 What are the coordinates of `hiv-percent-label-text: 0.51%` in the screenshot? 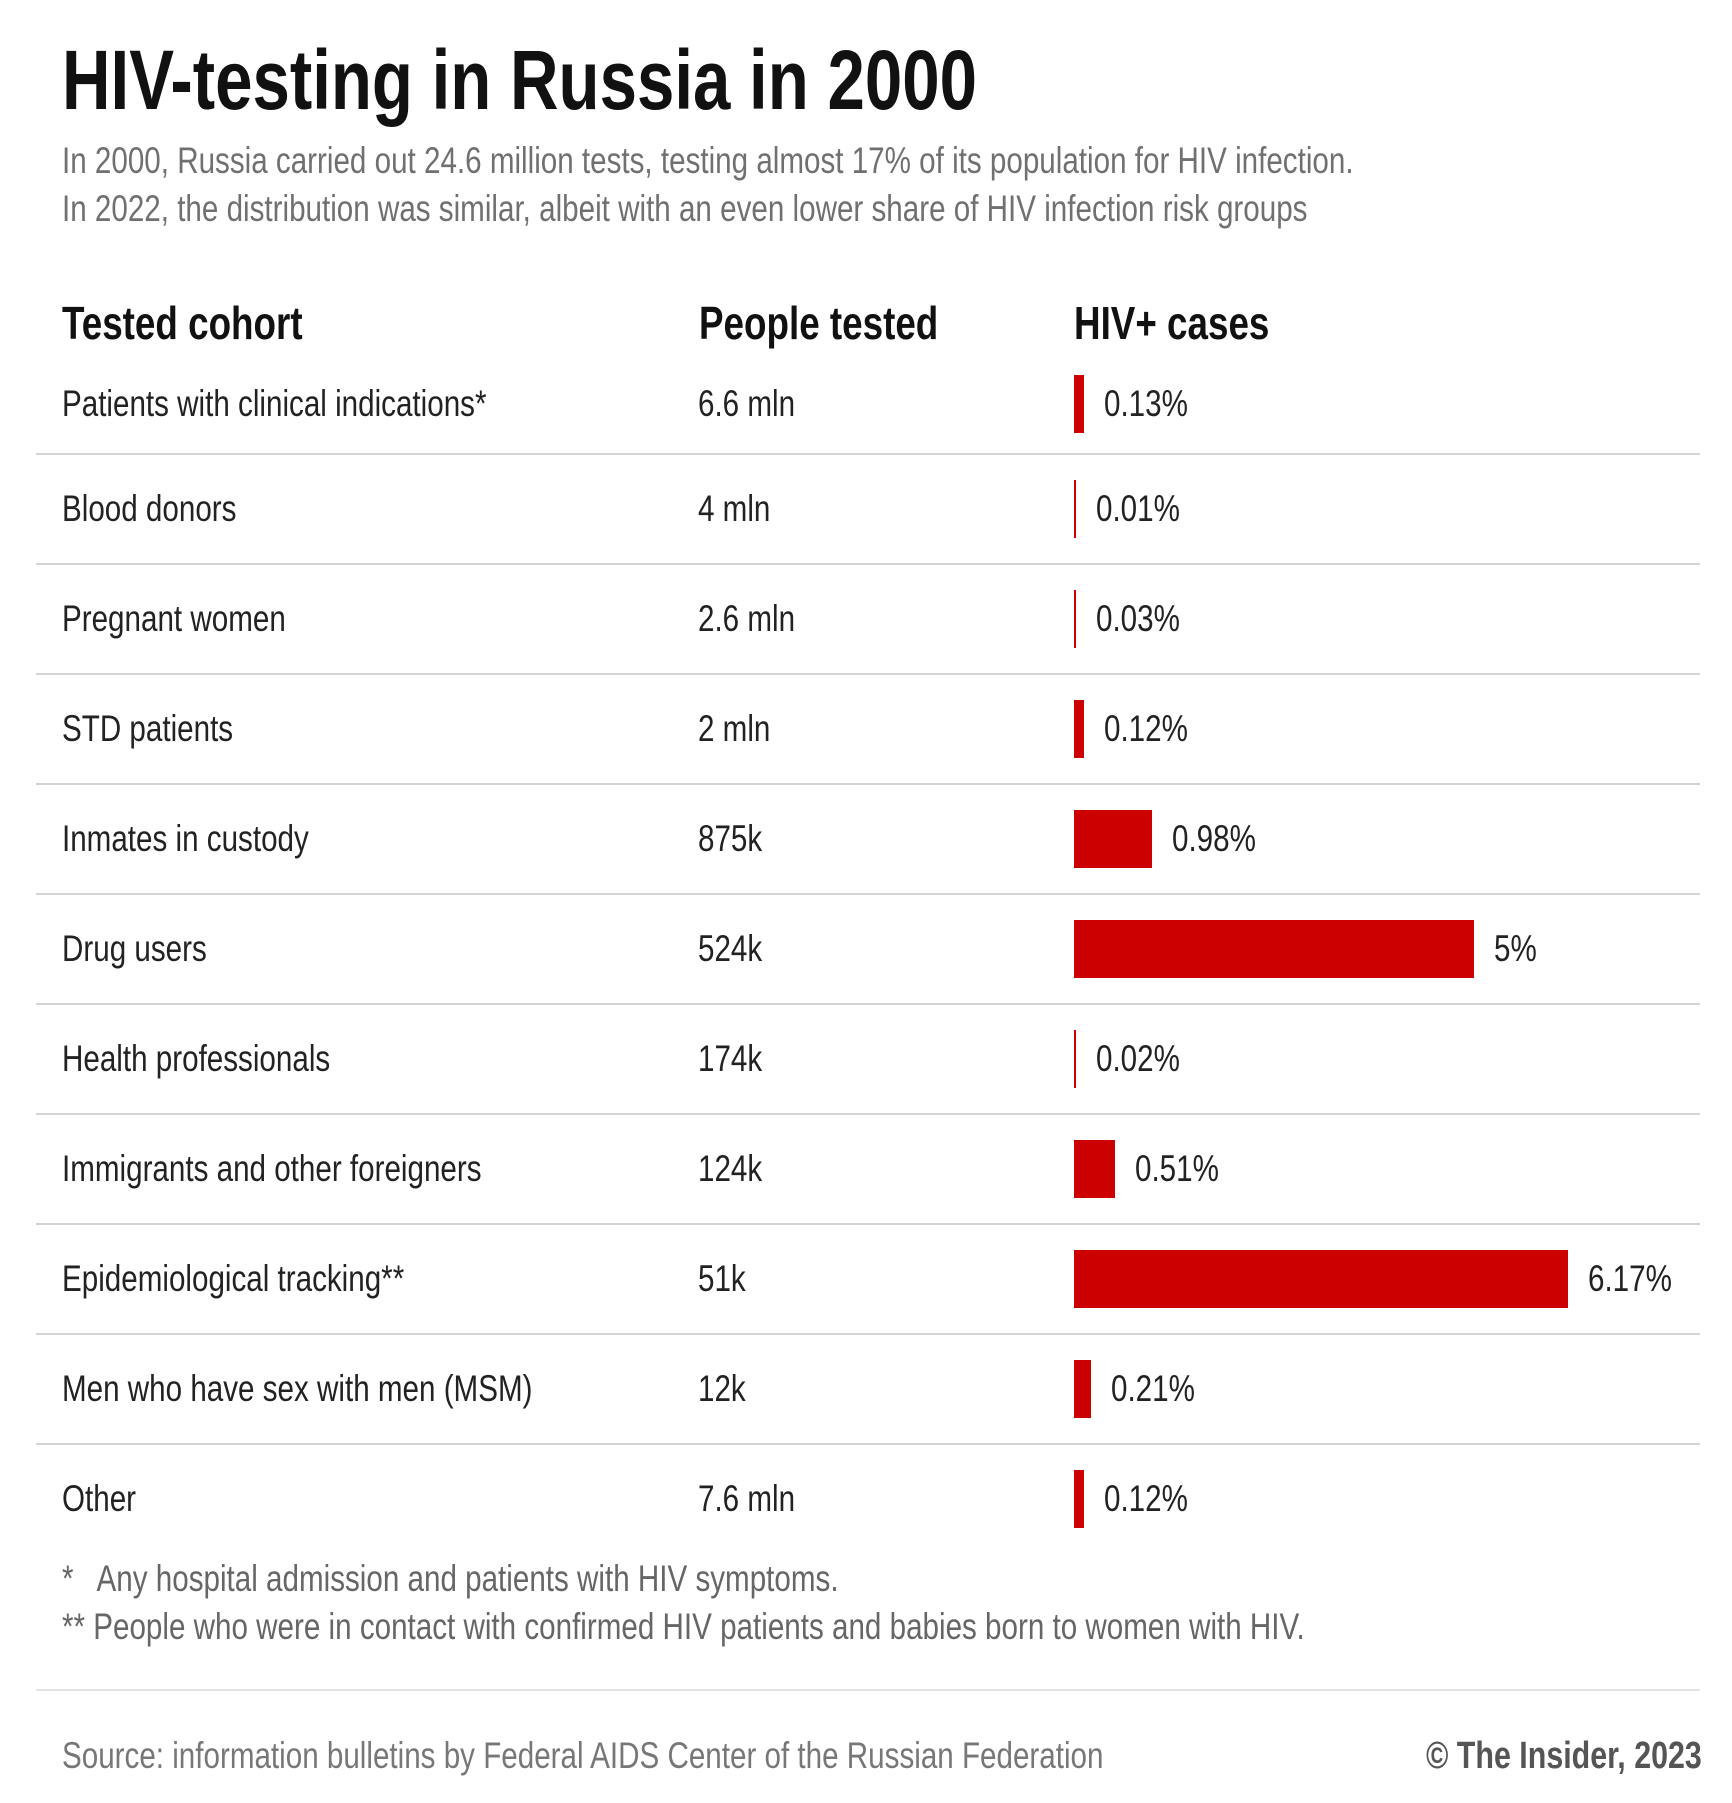 It's located at (1176, 1168).